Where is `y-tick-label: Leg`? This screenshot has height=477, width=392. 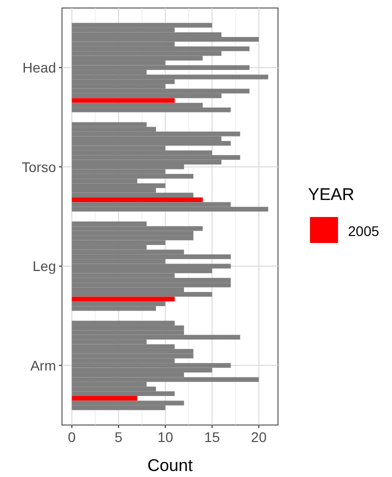 y-tick-label: Leg is located at coordinates (44, 266).